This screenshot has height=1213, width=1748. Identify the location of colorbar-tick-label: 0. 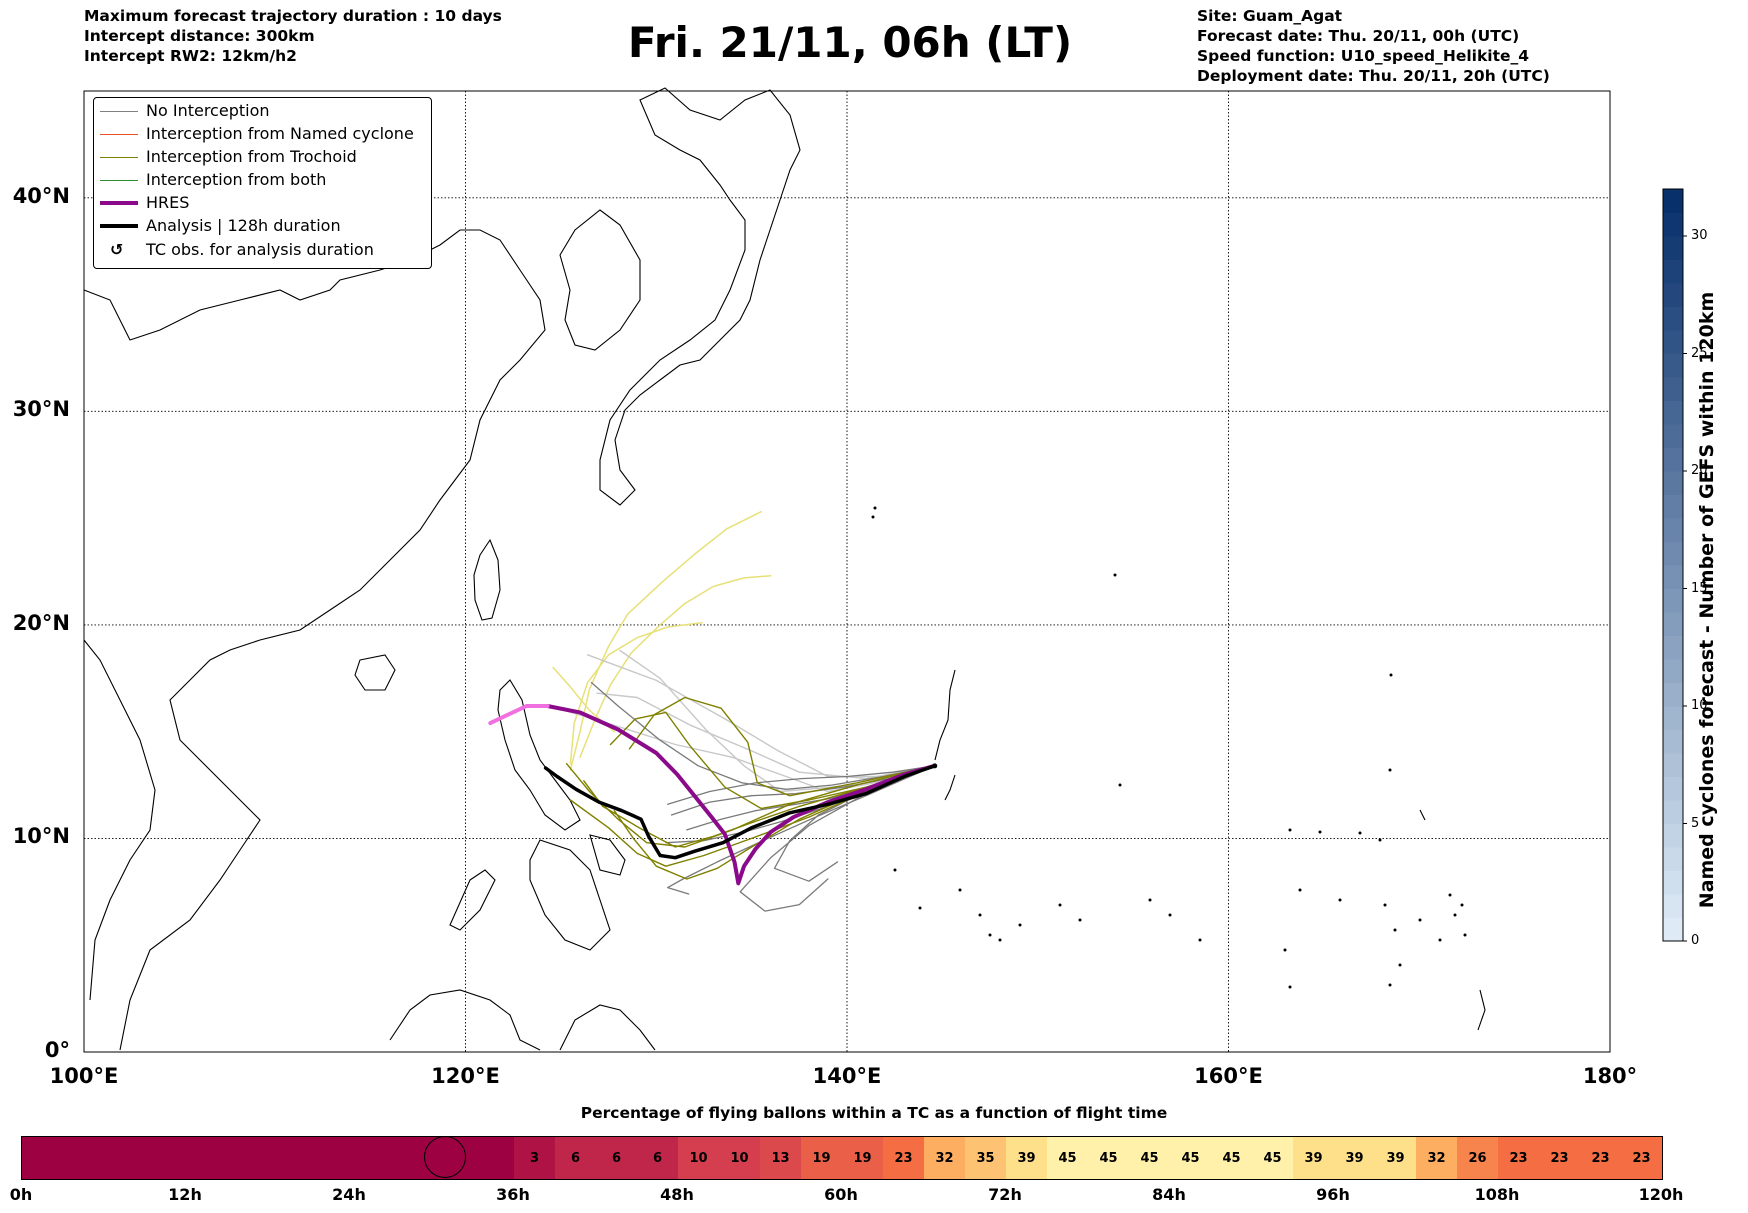
(1695, 940).